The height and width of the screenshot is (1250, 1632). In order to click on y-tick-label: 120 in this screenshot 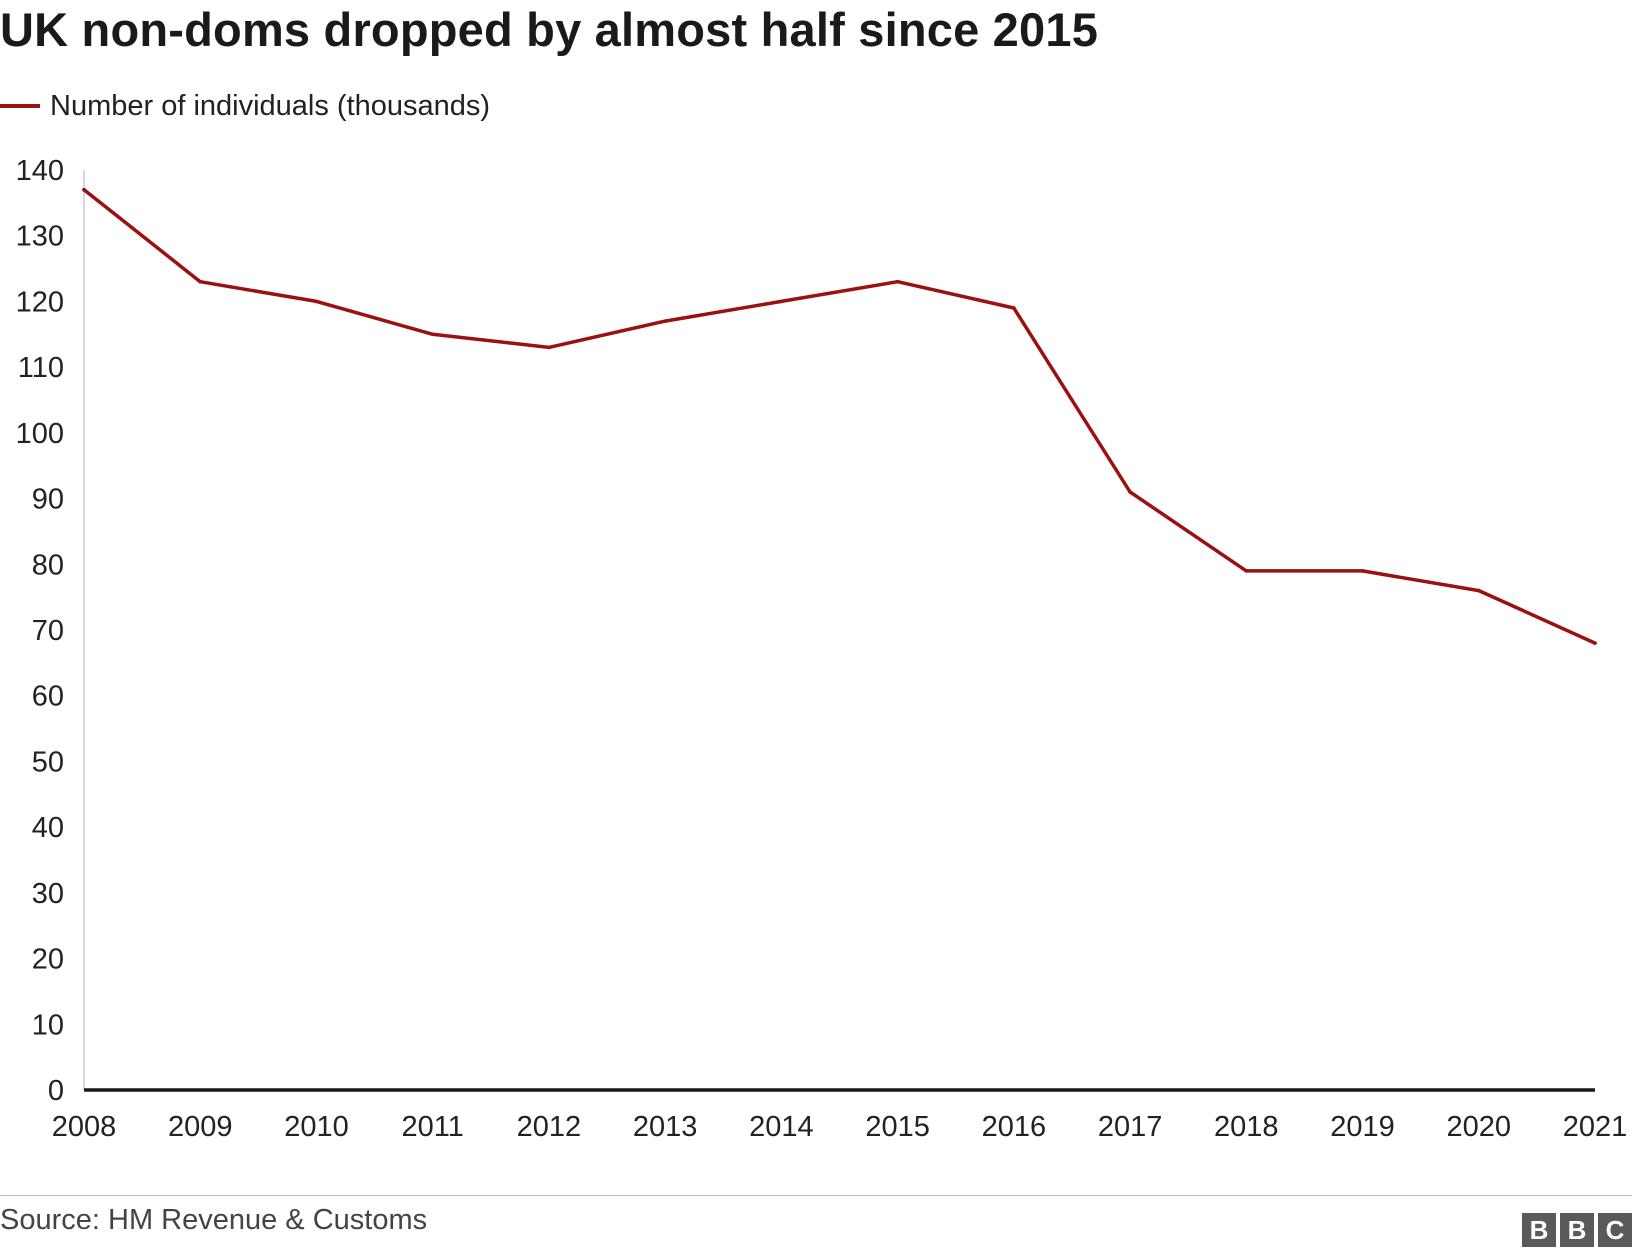, I will do `click(40, 302)`.